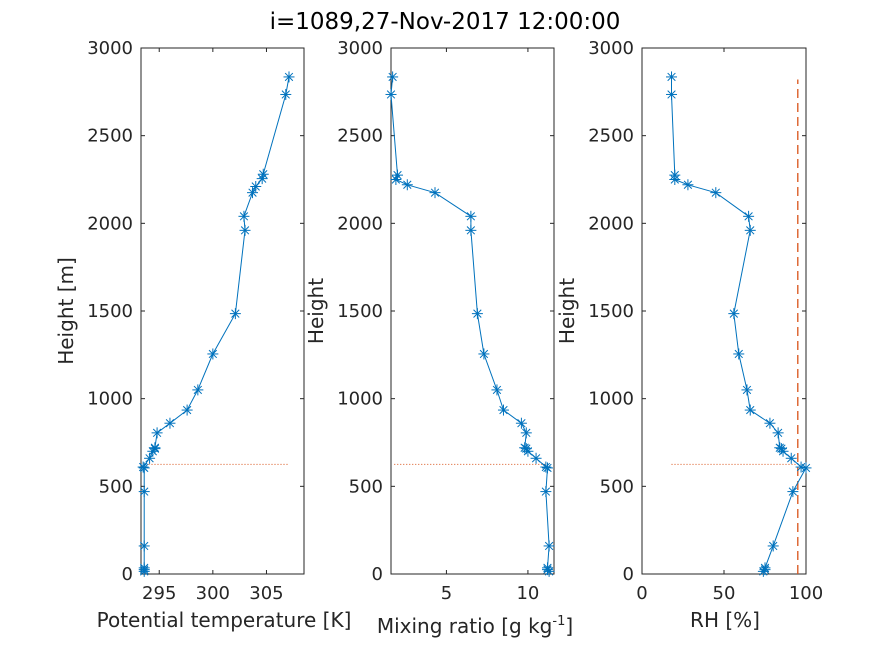 The image size is (891, 645). I want to click on panel-1-xlabel-text: Mixing ratio [g kg, so click(465, 626).